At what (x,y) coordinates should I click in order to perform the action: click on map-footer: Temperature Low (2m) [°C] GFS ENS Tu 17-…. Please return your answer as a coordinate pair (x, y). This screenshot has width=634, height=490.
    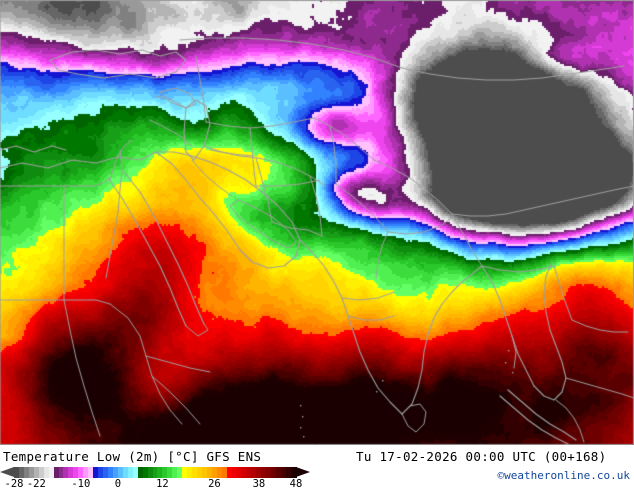
    Looking at the image, I should click on (317, 467).